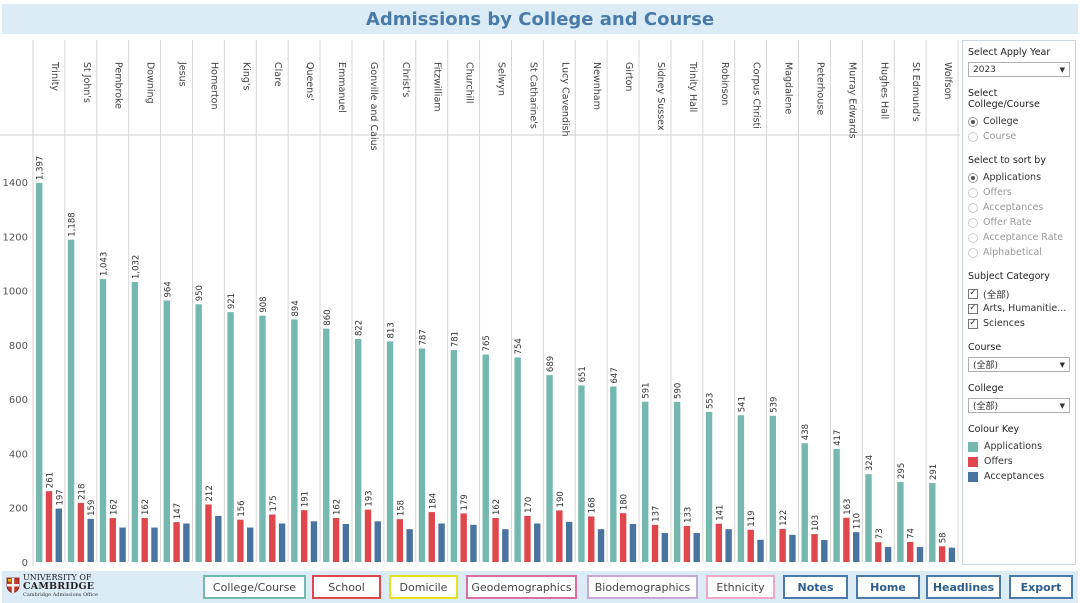 Image resolution: width=1080 pixels, height=603 pixels. I want to click on college-dropdown: (全部) ▼, so click(1019, 405).